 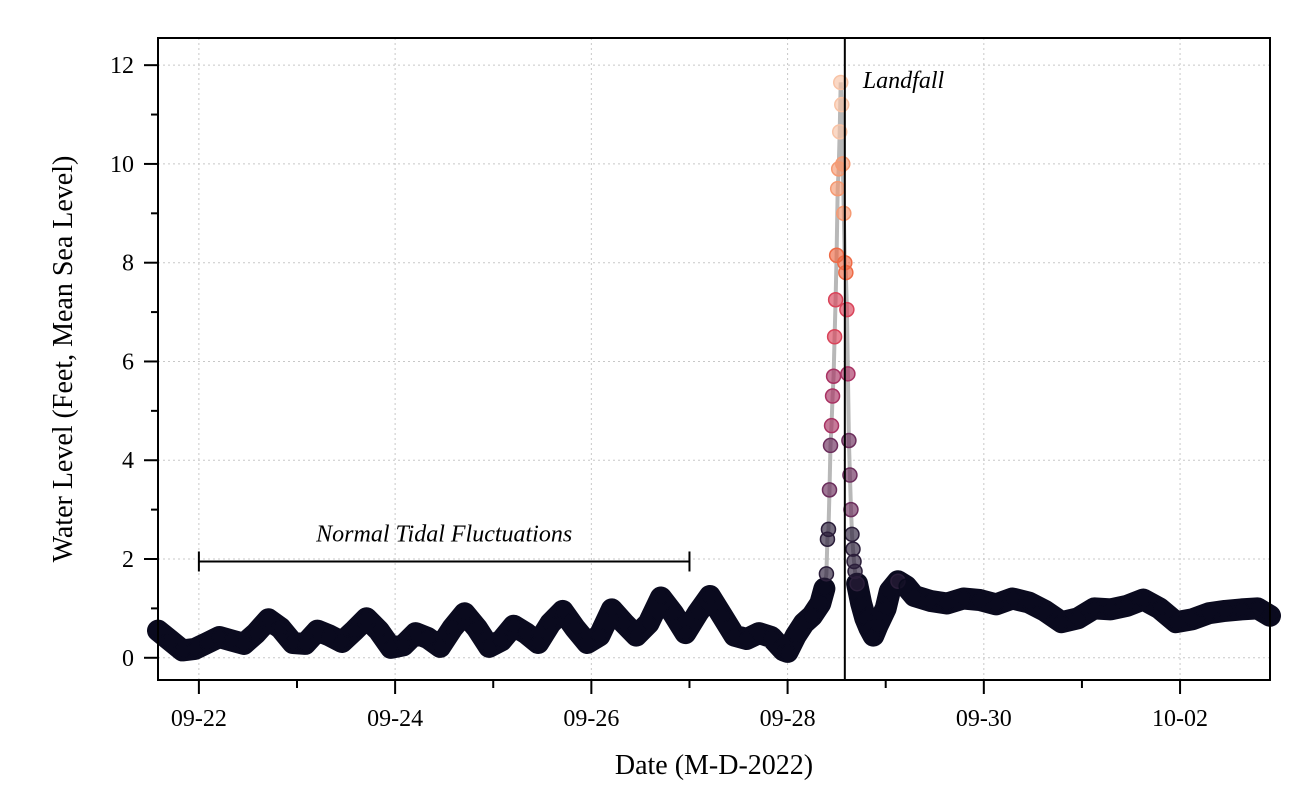 What do you see at coordinates (689, 706) in the screenshot?
I see `x-axis: 09-22 09-24 09-26 09-28 09-30 10-02` at bounding box center [689, 706].